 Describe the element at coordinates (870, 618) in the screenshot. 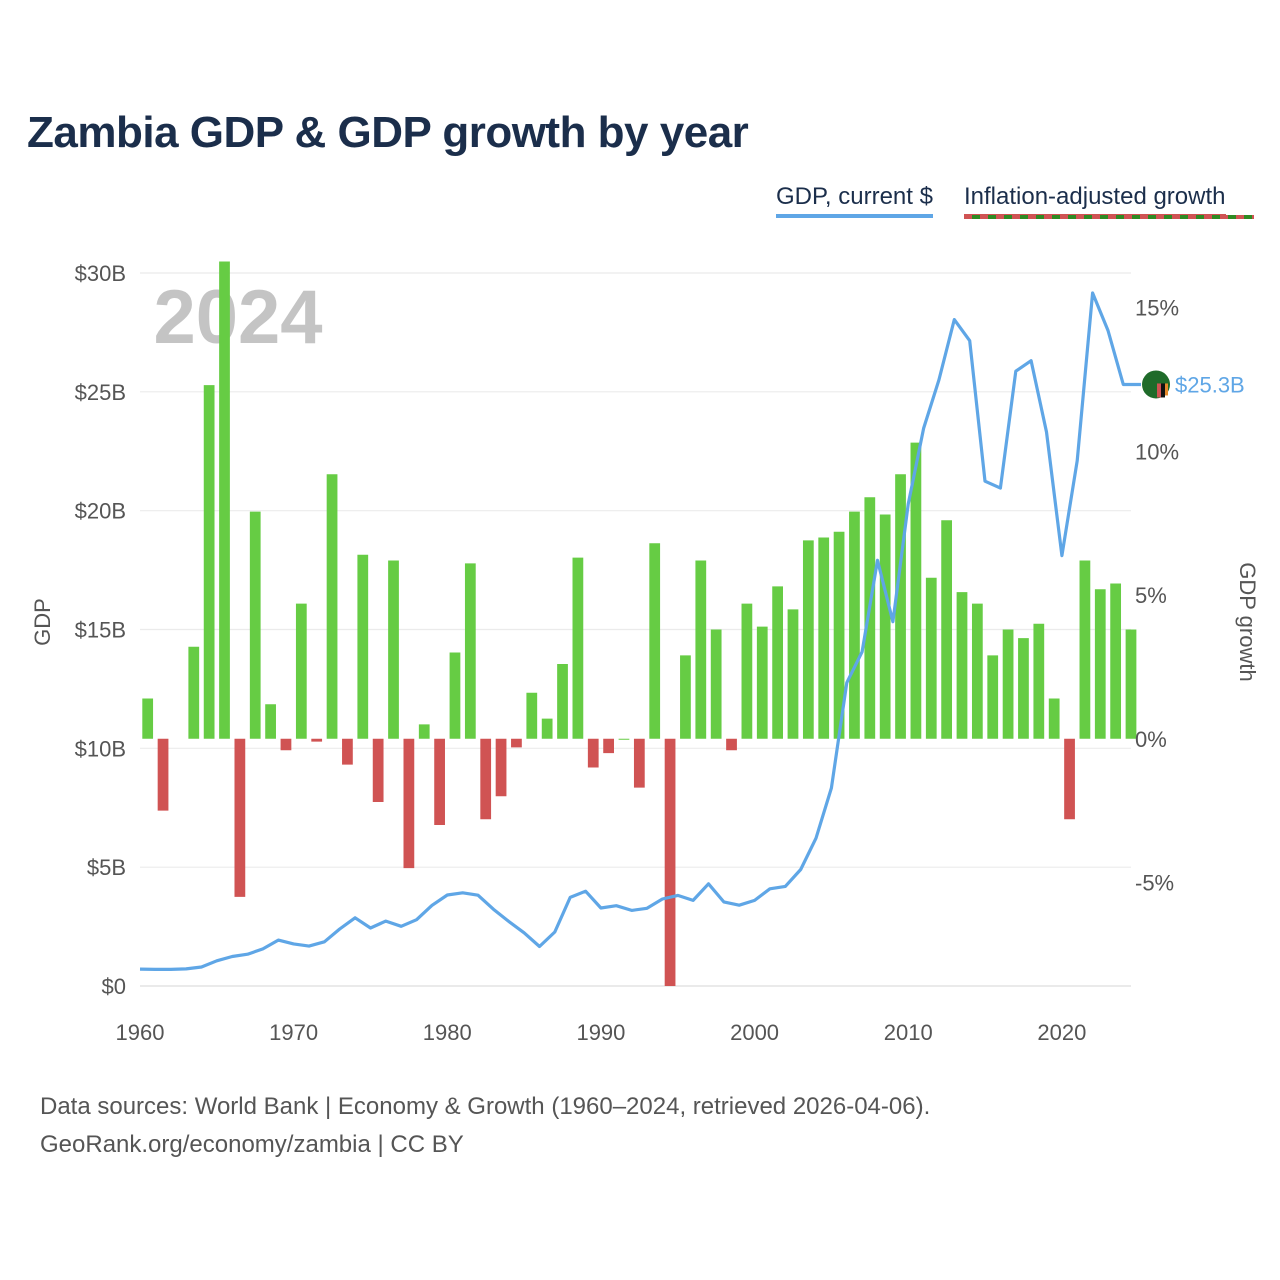

I see `growth-bar-2007` at that location.